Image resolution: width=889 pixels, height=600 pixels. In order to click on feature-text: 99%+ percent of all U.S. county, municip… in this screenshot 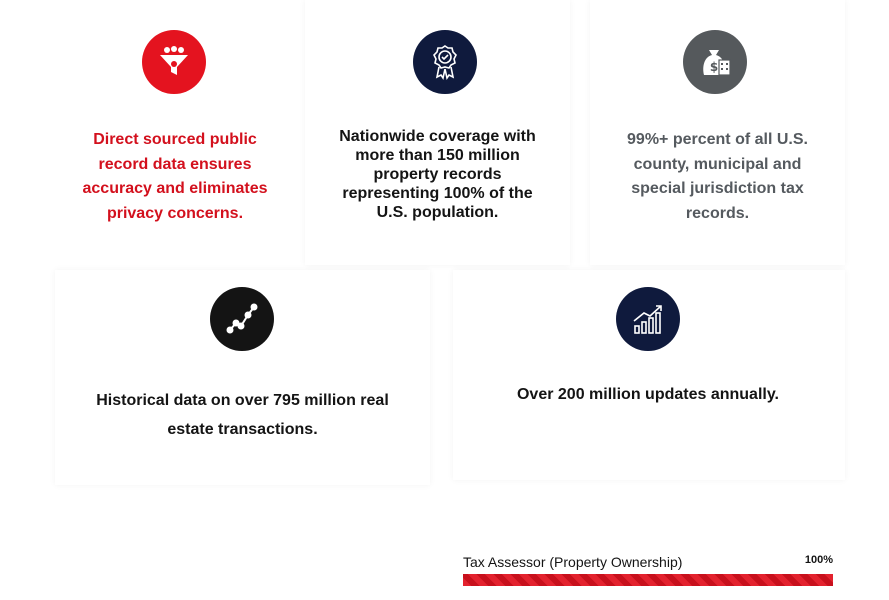, I will do `click(717, 176)`.